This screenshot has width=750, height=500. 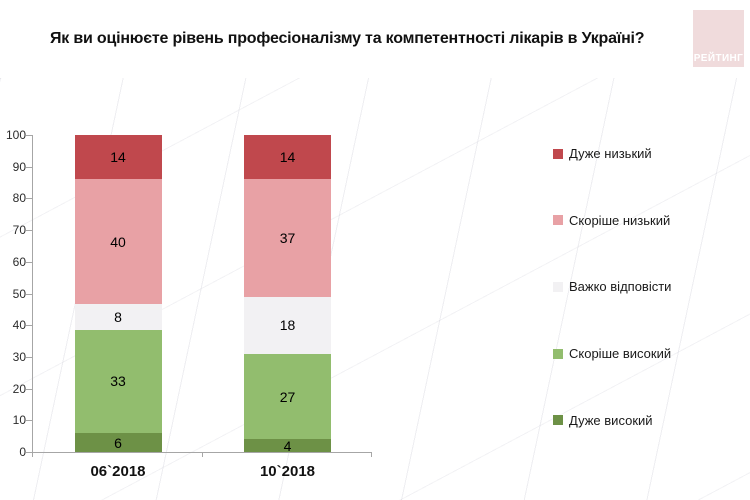 I want to click on x-category-label: 06`2018, so click(x=118, y=471).